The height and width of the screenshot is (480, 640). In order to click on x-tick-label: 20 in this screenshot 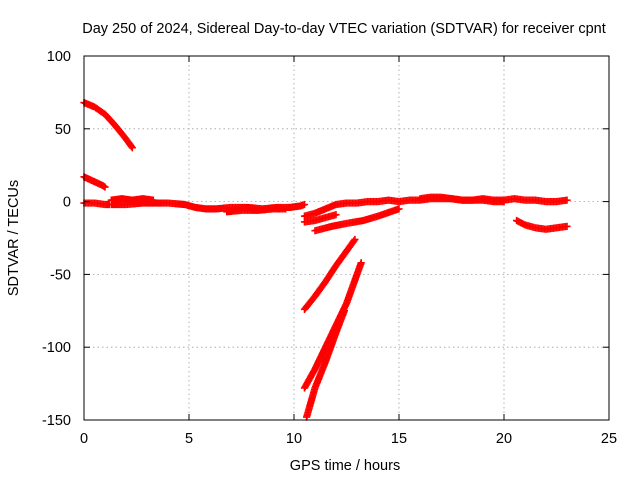, I will do `click(504, 439)`.